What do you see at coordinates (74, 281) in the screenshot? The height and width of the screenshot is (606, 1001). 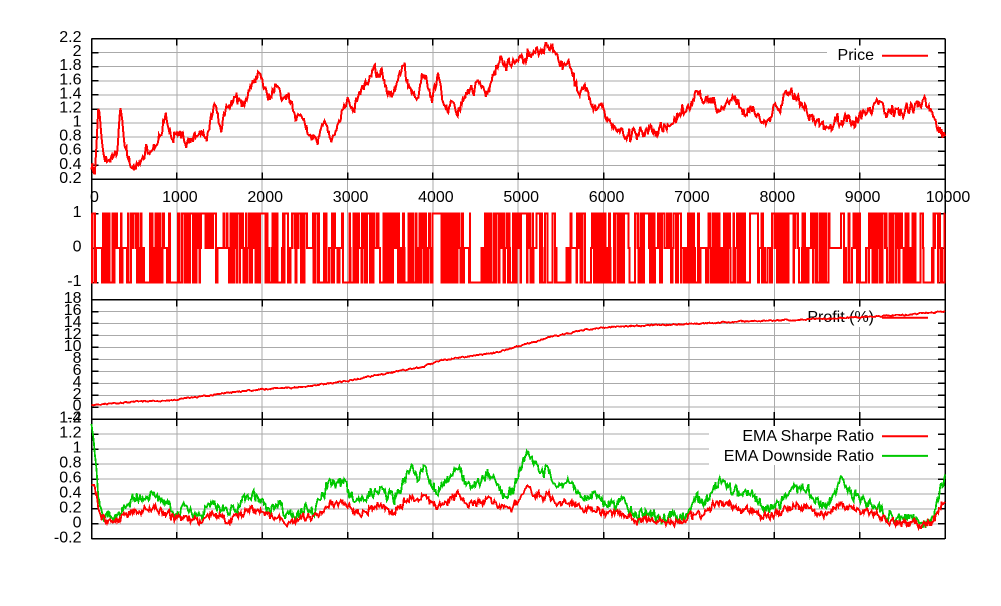 I see `svg-text: -1` at bounding box center [74, 281].